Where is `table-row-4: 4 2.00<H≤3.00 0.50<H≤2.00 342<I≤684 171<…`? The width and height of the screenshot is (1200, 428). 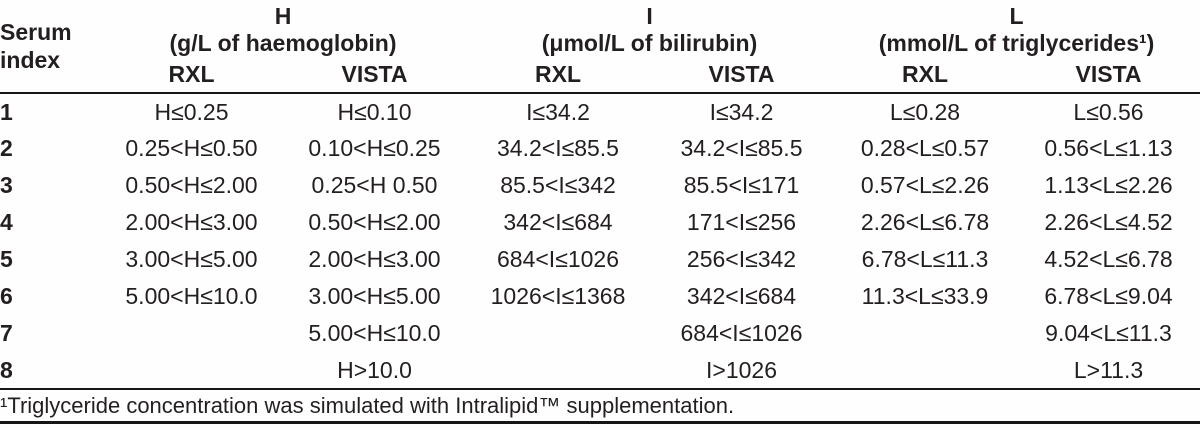
table-row-4: 4 2.00<H≤3.00 0.50<H≤2.00 342<I≤684 171<… is located at coordinates (600, 222).